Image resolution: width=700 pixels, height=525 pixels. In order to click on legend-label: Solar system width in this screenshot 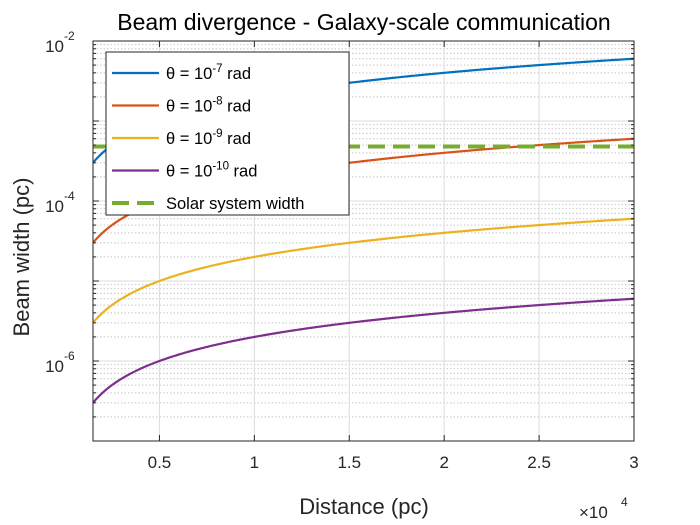, I will do `click(235, 204)`.